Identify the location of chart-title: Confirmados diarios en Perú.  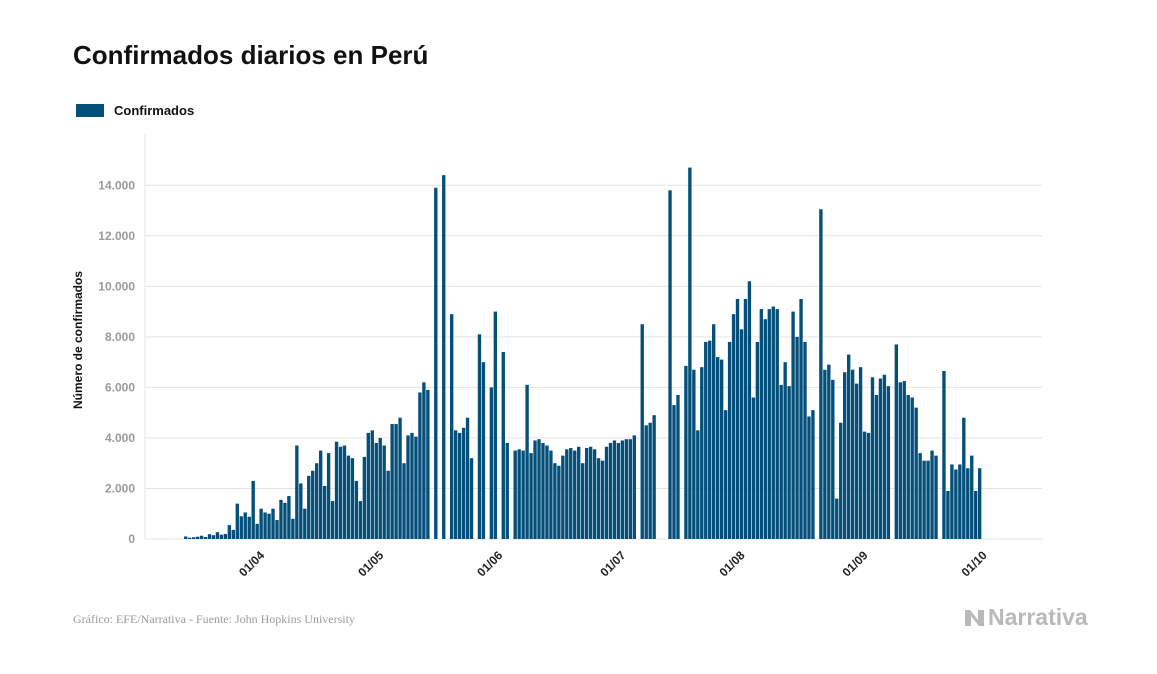
(251, 55).